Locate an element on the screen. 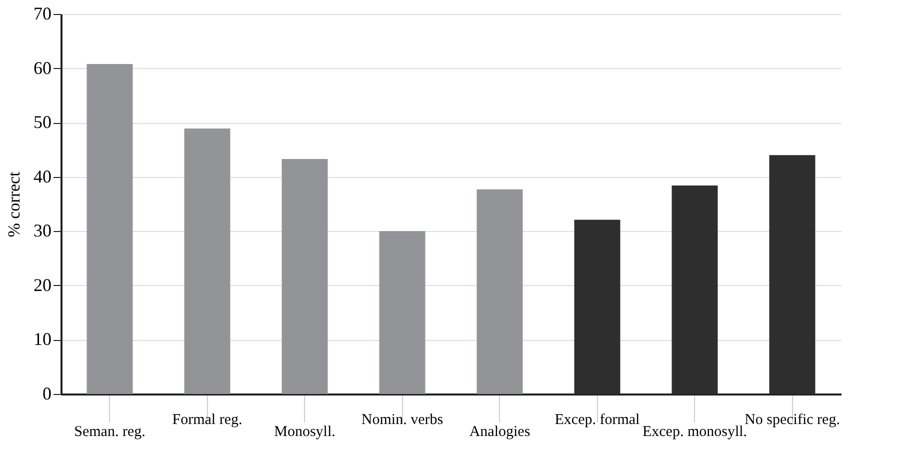 The height and width of the screenshot is (468, 907). y-tick-label: 0 is located at coordinates (47, 394).